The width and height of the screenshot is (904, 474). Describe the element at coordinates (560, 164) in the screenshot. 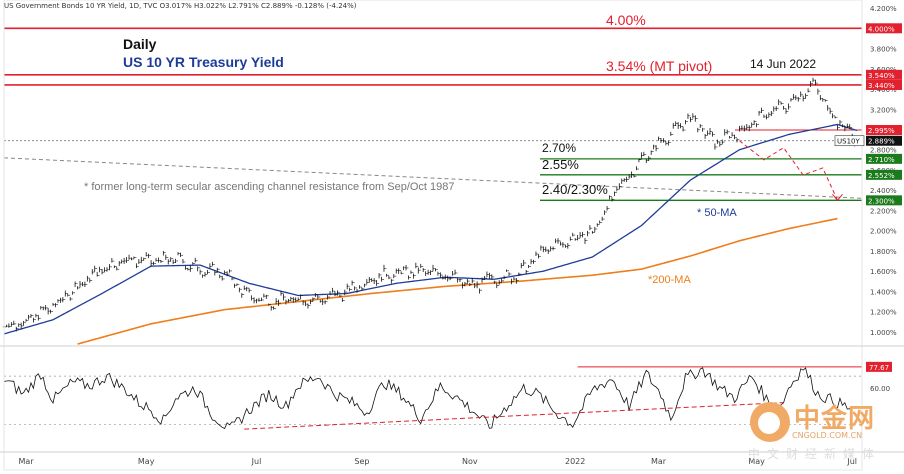

I see `annotation-255: 2.55%` at that location.